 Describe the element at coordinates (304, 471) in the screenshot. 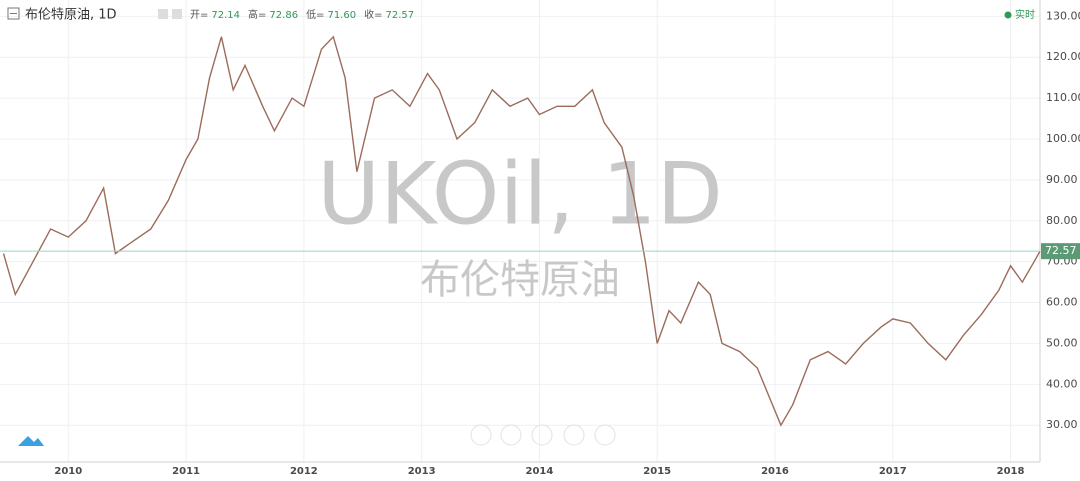

I see `x-tick-label: 2012` at that location.